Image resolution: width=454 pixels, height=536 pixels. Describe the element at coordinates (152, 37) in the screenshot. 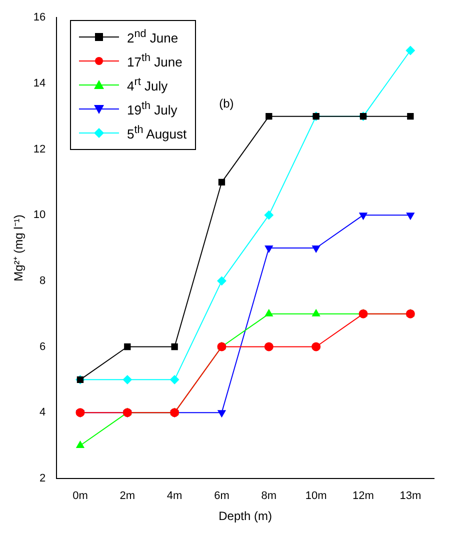

I see `legend-label: 2$^{nd}$ June` at that location.